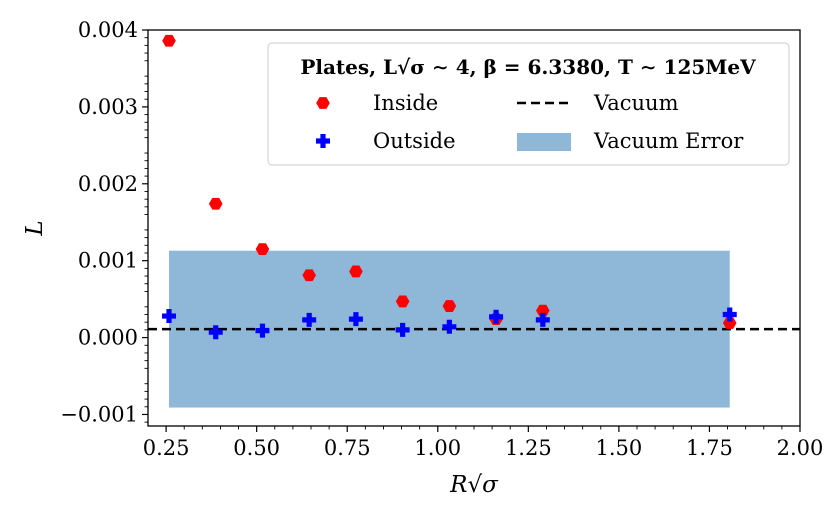 Image resolution: width=840 pixels, height=518 pixels. What do you see at coordinates (528, 67) in the screenshot?
I see `legend-title: Plates, L√σ ∼ 4, β = 6.3380, T ∼ 125MeV` at bounding box center [528, 67].